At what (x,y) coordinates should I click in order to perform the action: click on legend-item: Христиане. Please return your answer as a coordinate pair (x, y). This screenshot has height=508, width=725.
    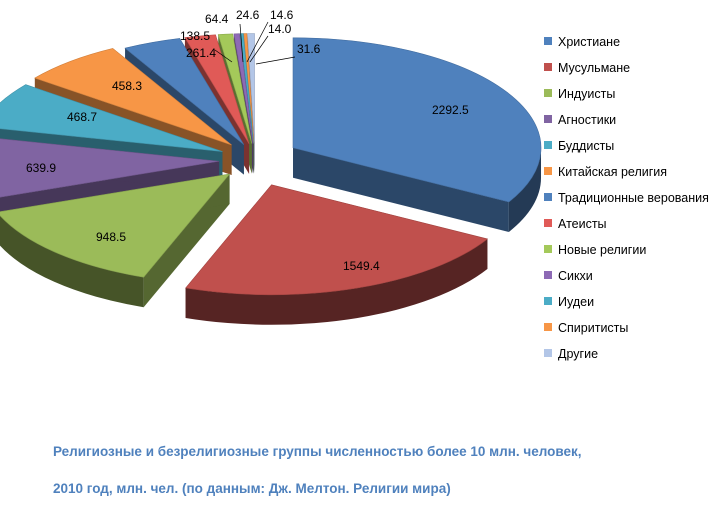
    Looking at the image, I should click on (634, 46).